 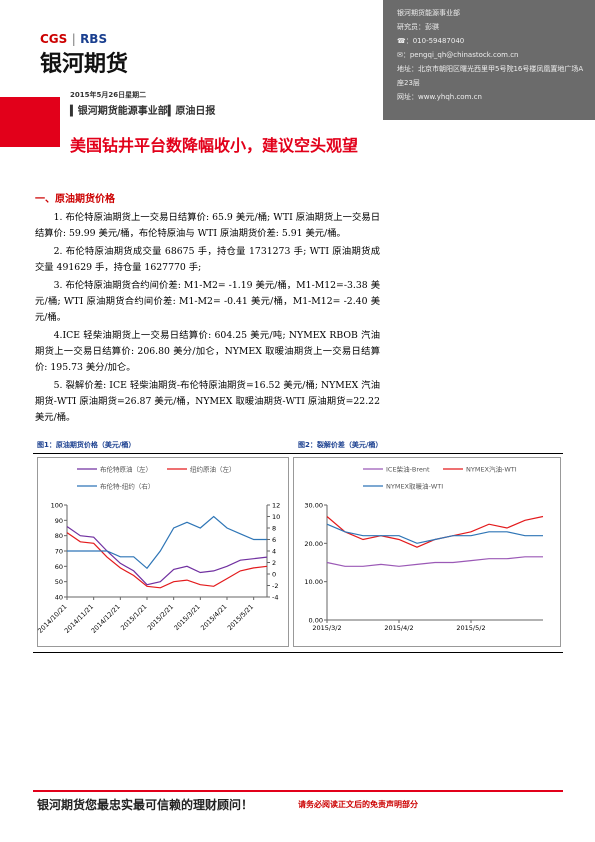 I want to click on report: 原油日报, so click(x=195, y=111).